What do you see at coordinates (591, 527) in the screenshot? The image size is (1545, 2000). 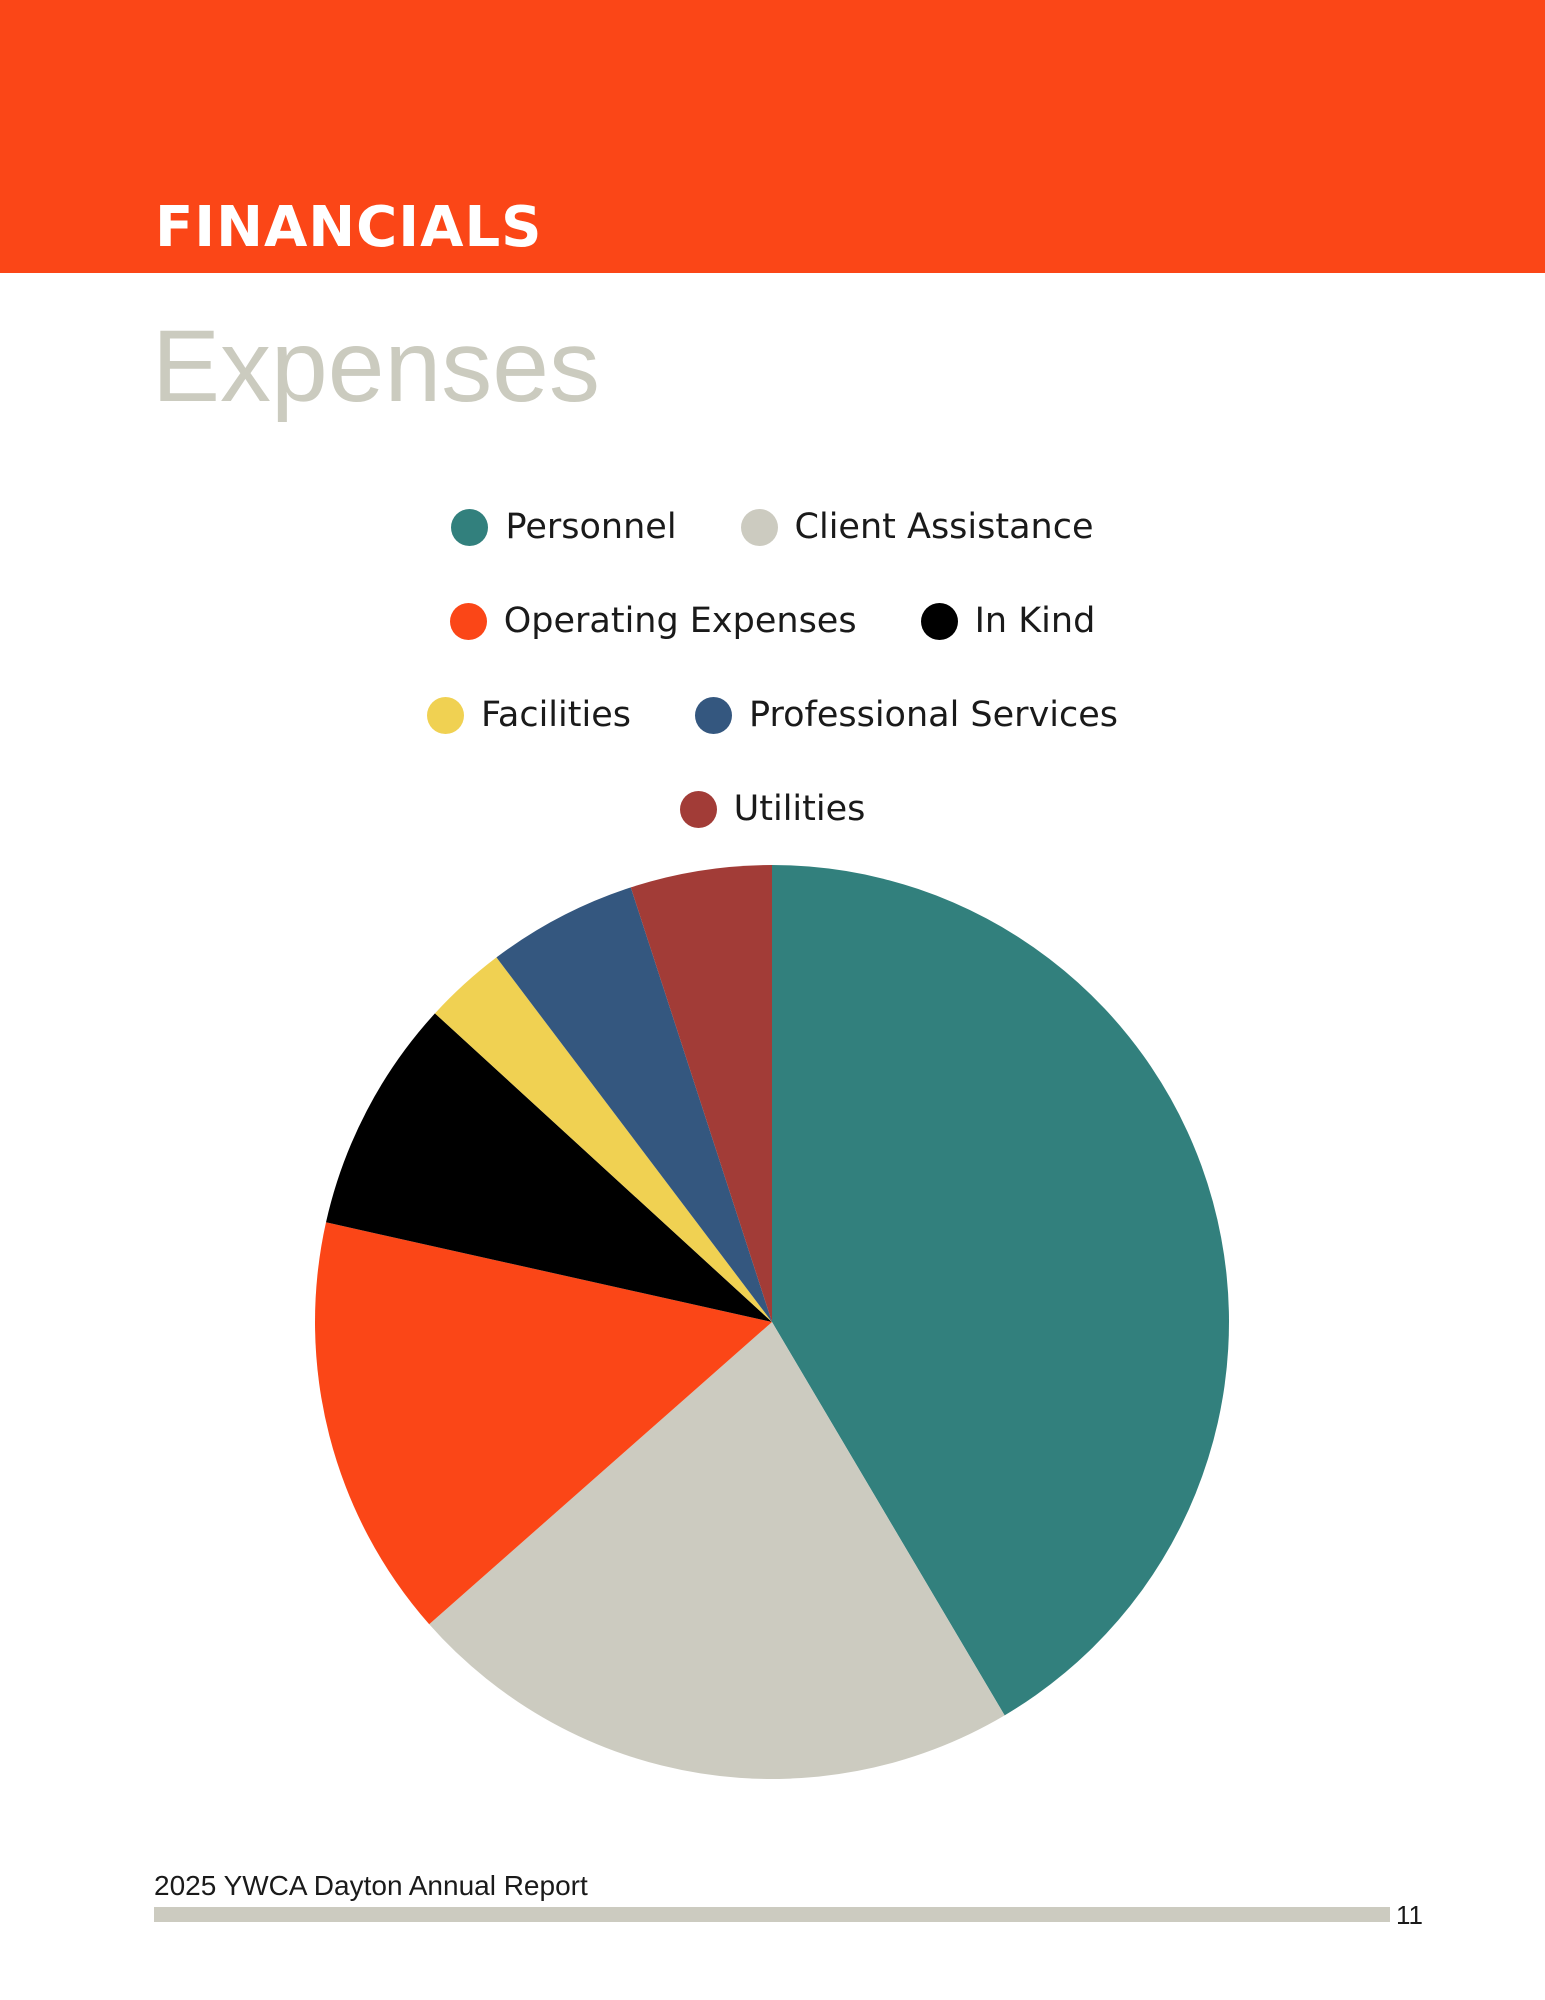 I see `legend-label: Personnel` at bounding box center [591, 527].